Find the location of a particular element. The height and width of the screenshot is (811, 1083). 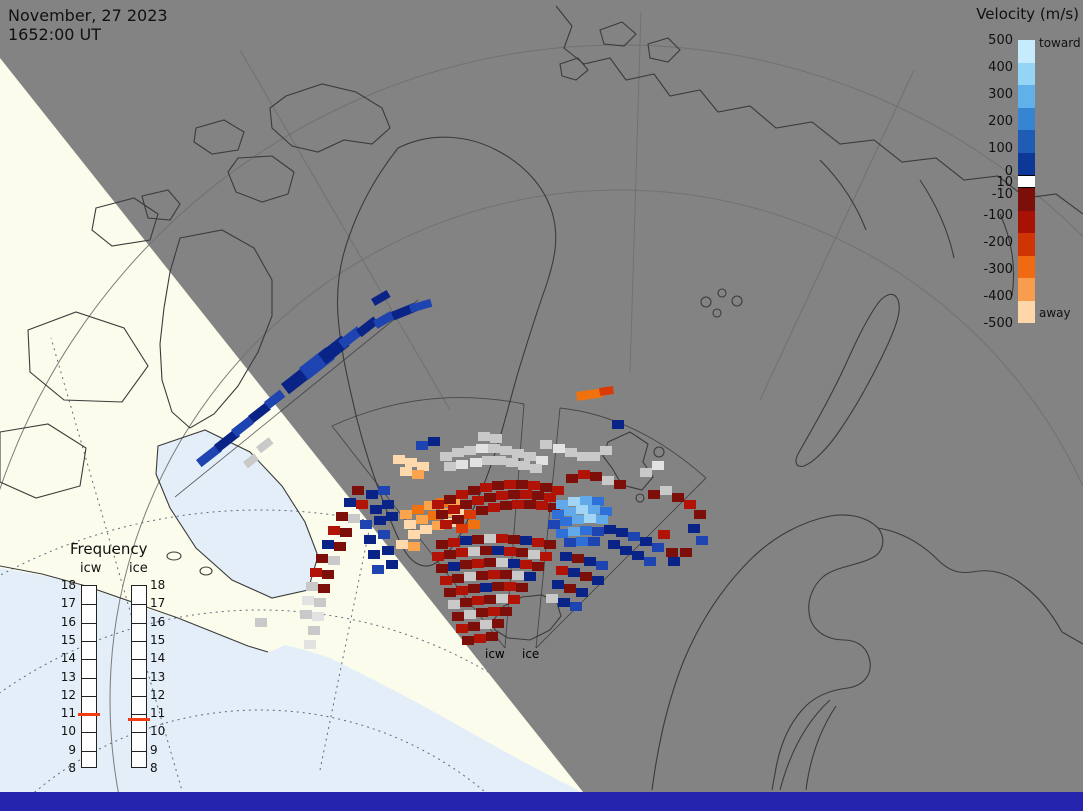

labrador-coast is located at coordinates (134, 609).